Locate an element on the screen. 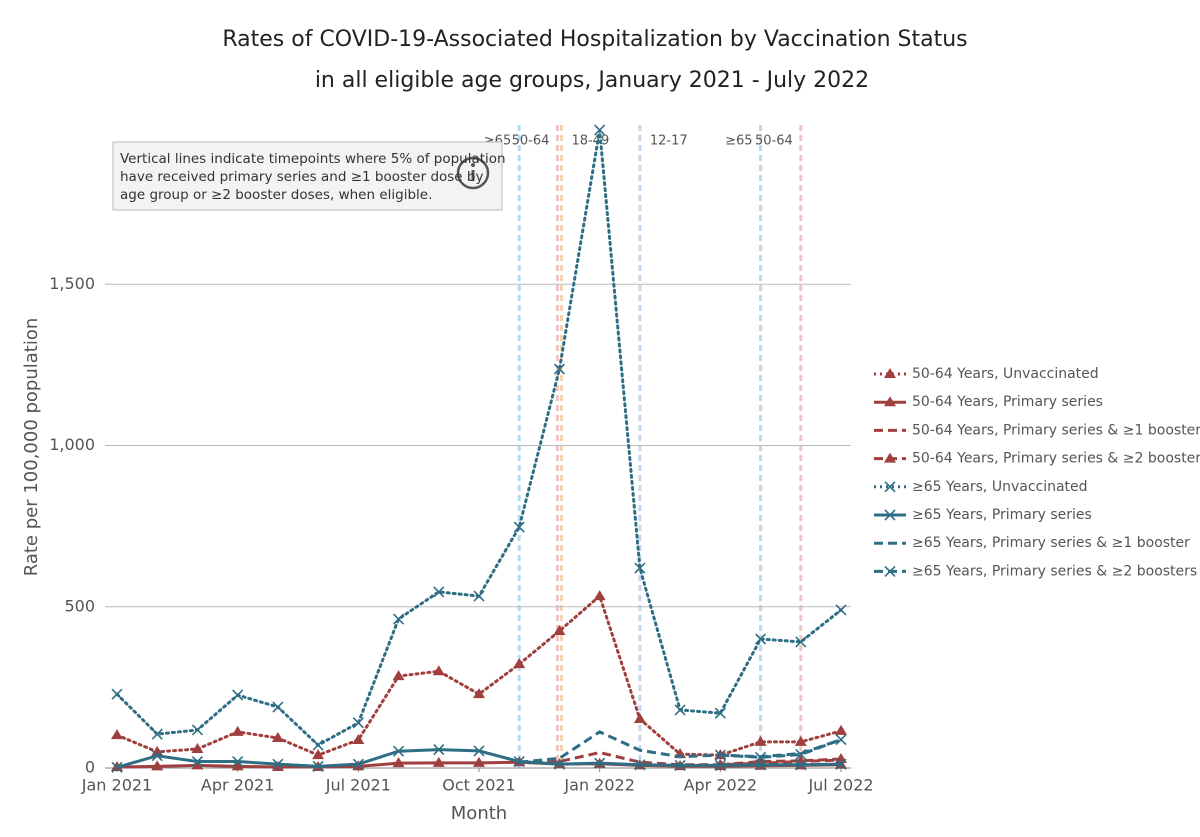 The height and width of the screenshot is (837, 1200). legend-label: ≥65 Years, Primary series & ≥2 boosters is located at coordinates (1054, 571).